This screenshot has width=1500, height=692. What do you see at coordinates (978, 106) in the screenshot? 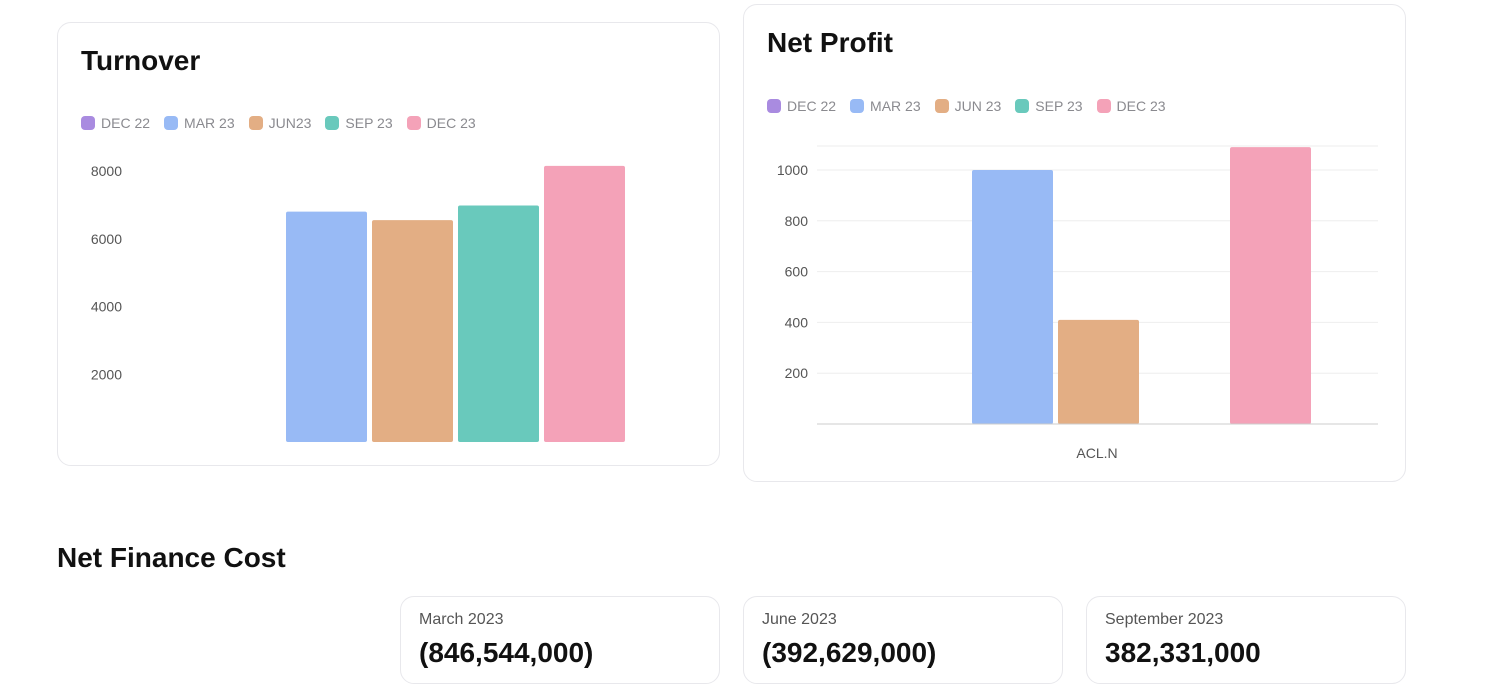
I see `legend-label: JUN 23` at bounding box center [978, 106].